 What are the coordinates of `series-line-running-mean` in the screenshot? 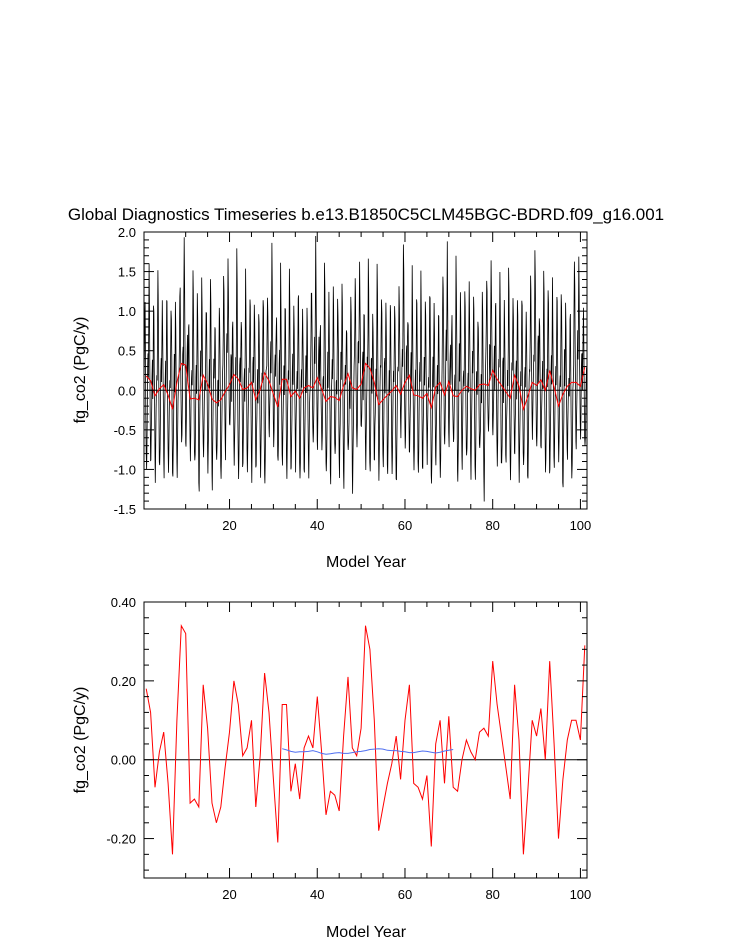 It's located at (368, 751).